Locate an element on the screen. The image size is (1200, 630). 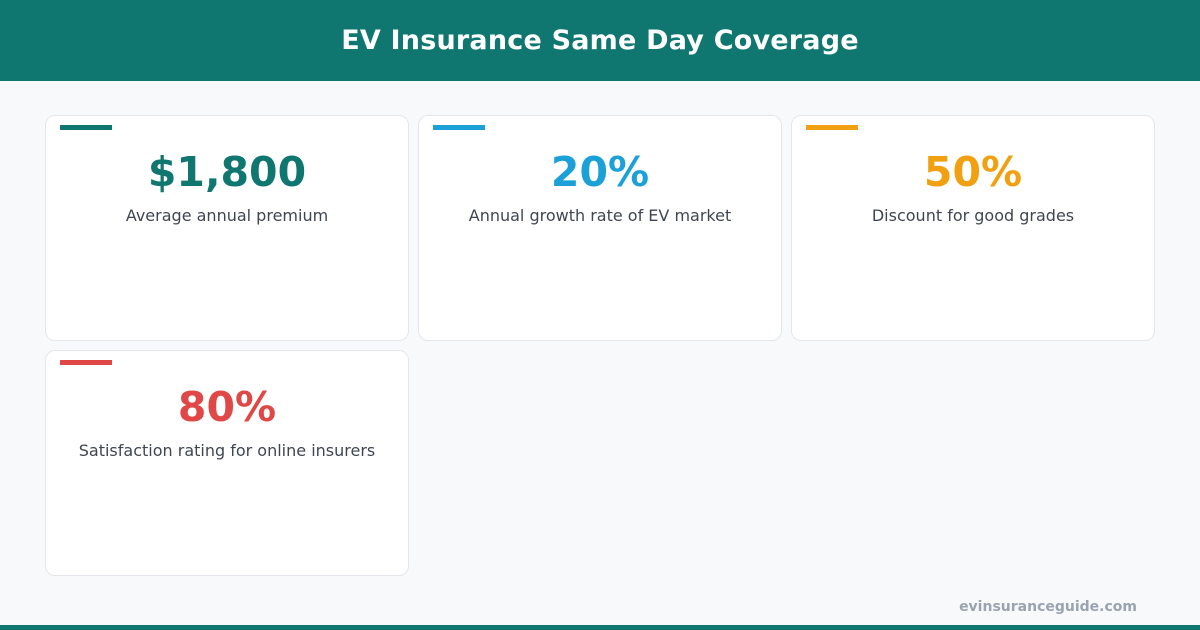
footer-site-link: evinsuranceguide.com is located at coordinates (1048, 607).